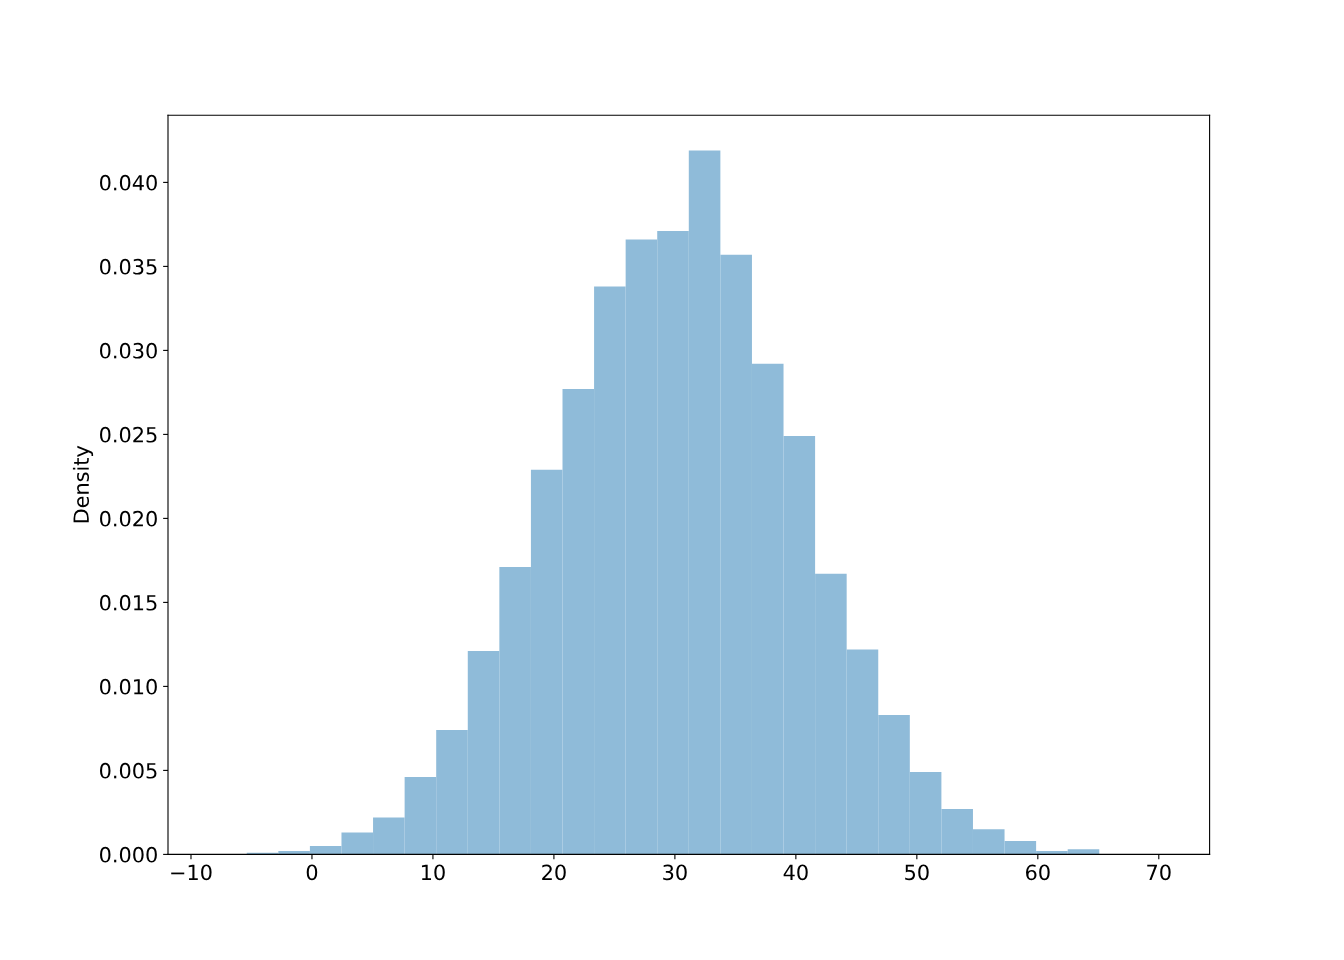 The image size is (1344, 960). Describe the element at coordinates (191, 872) in the screenshot. I see `x-tick-label: −10` at that location.